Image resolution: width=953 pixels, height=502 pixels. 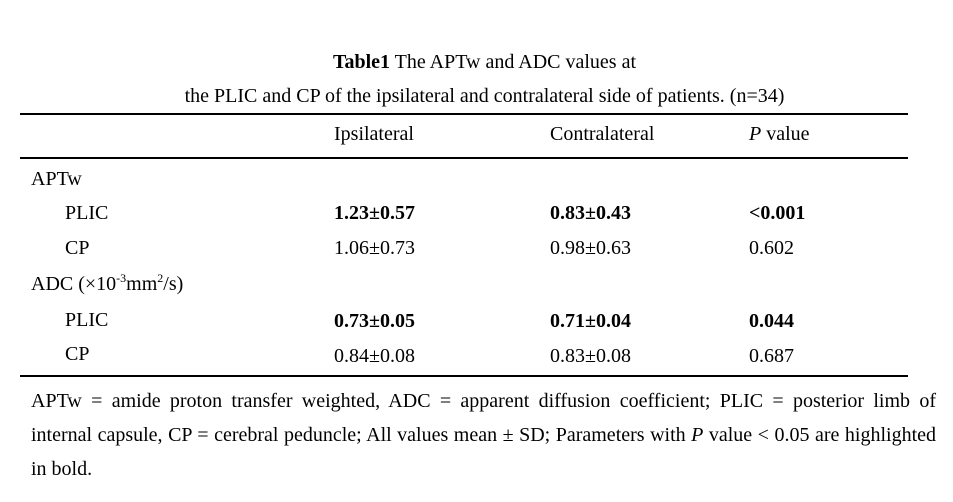 I want to click on adc-label-exp1: -3, so click(x=121, y=278).